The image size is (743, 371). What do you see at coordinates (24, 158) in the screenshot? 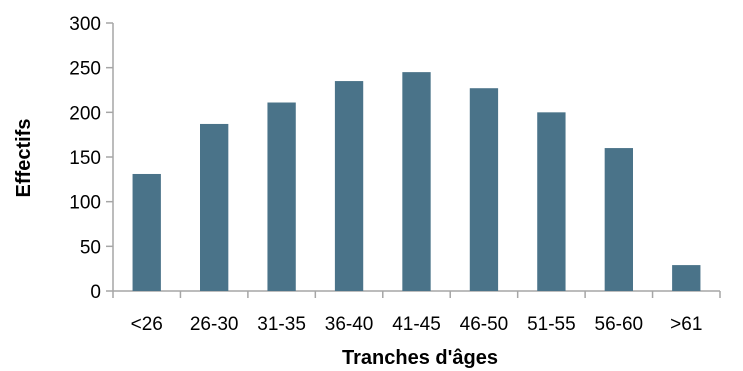
I see `y-axis-title: Effectifs` at bounding box center [24, 158].